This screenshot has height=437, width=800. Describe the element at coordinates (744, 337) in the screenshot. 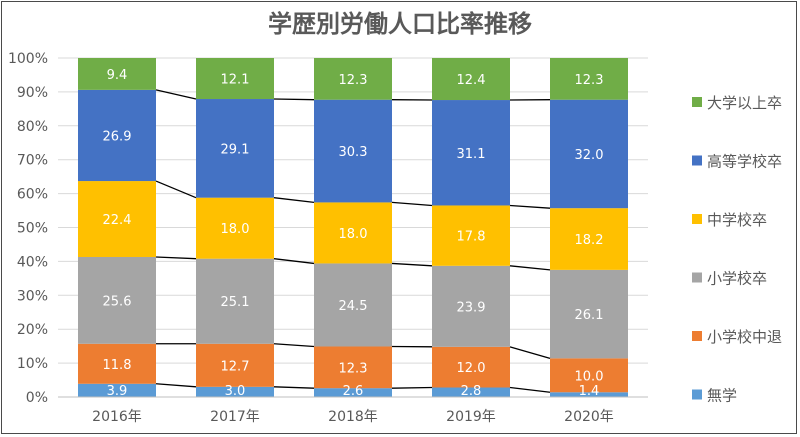

I see `legend-label: 小学校中退` at that location.